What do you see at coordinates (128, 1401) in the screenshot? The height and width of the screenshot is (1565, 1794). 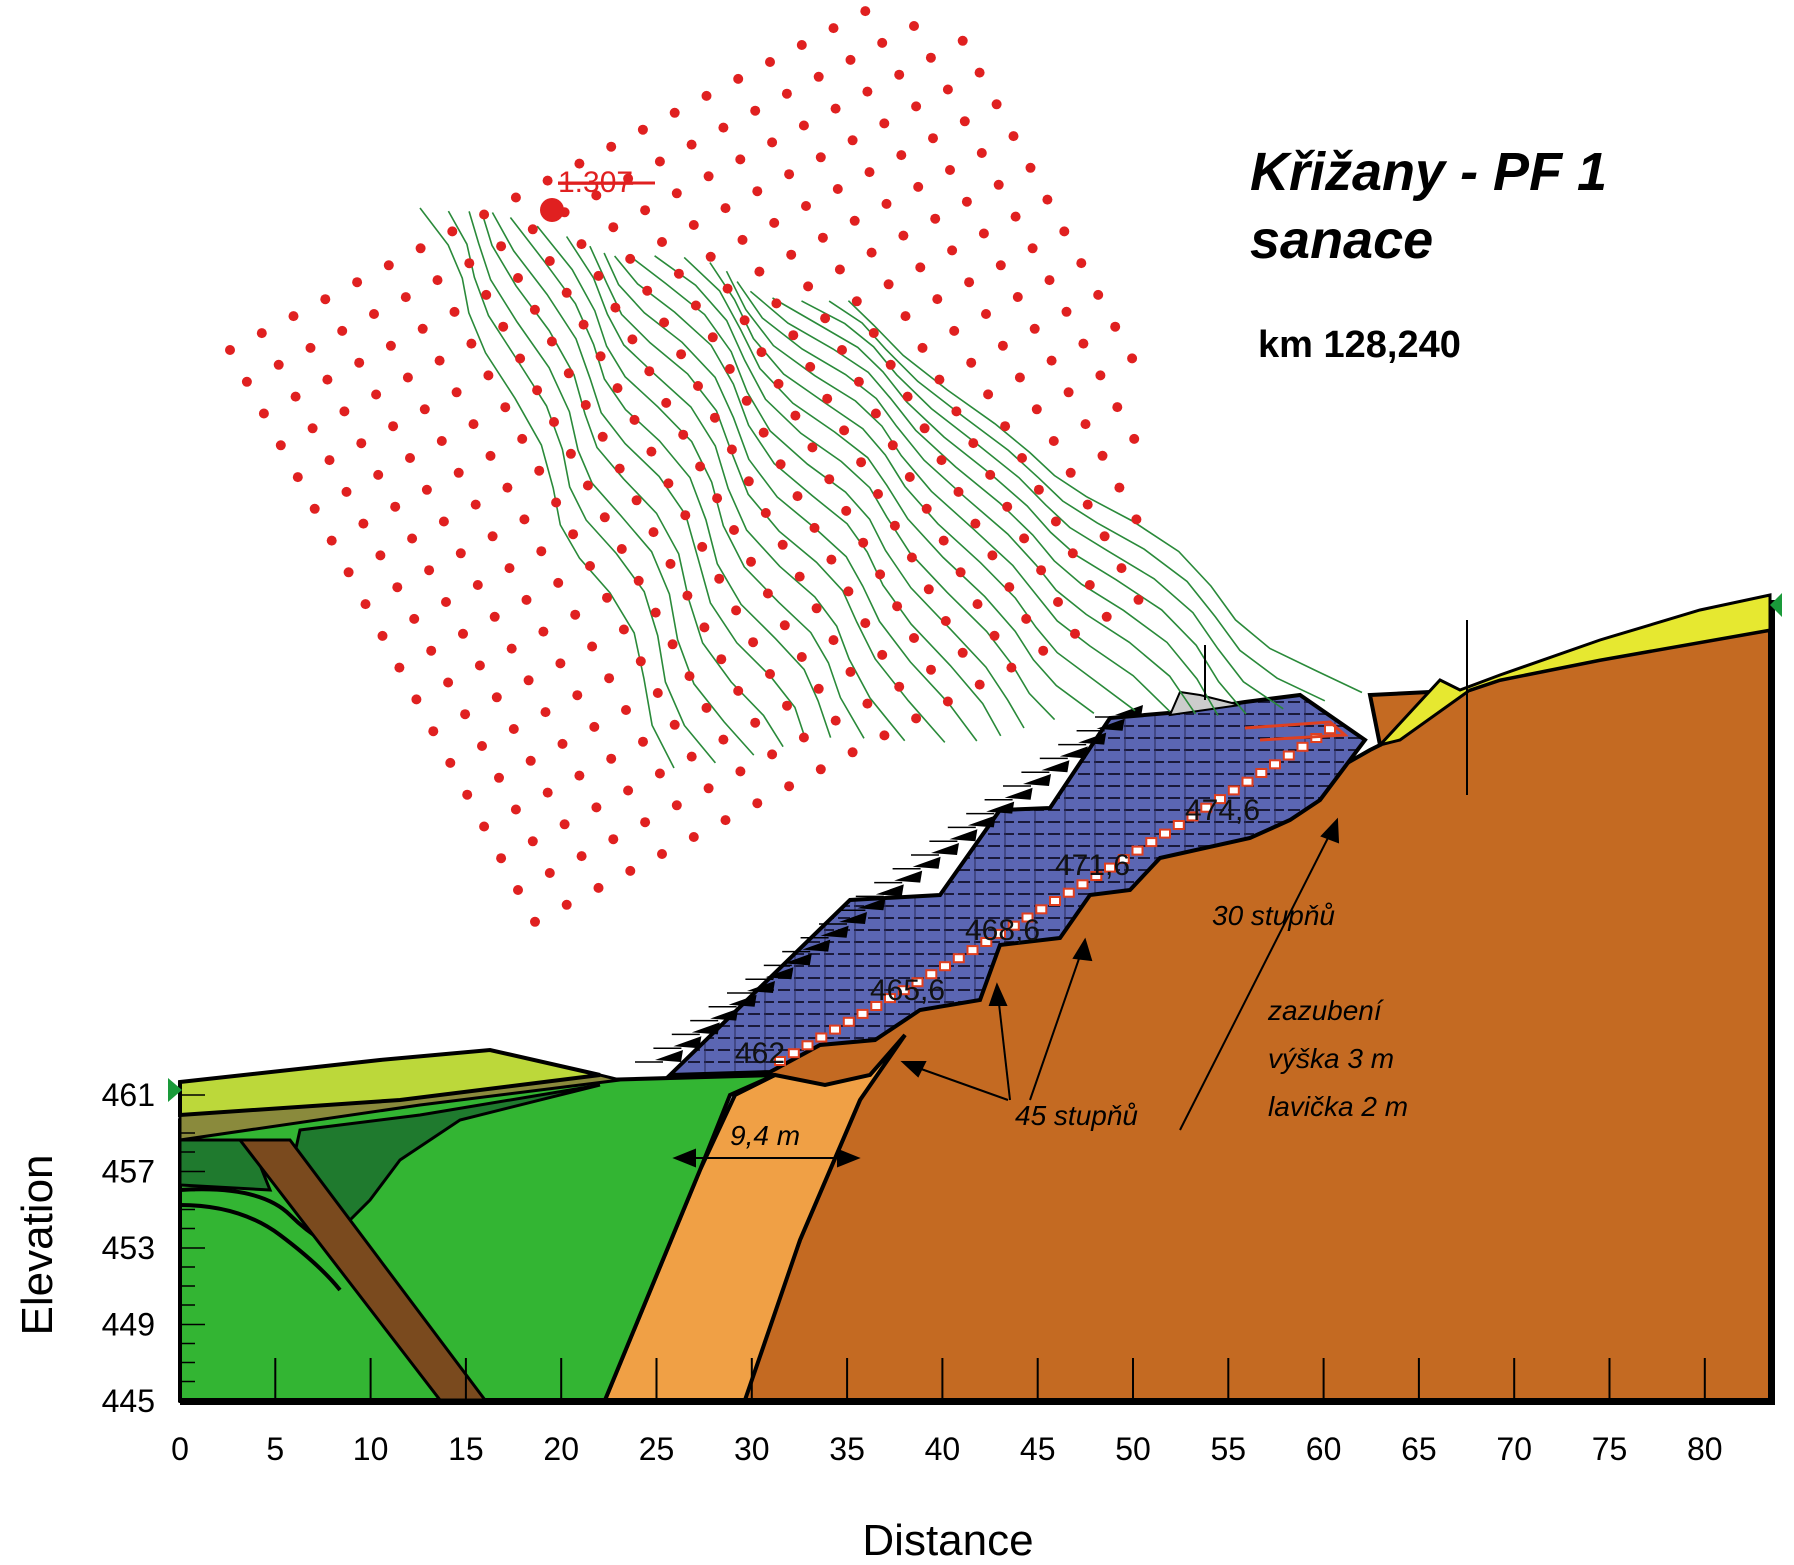 I see `y-tick-label: 445` at bounding box center [128, 1401].